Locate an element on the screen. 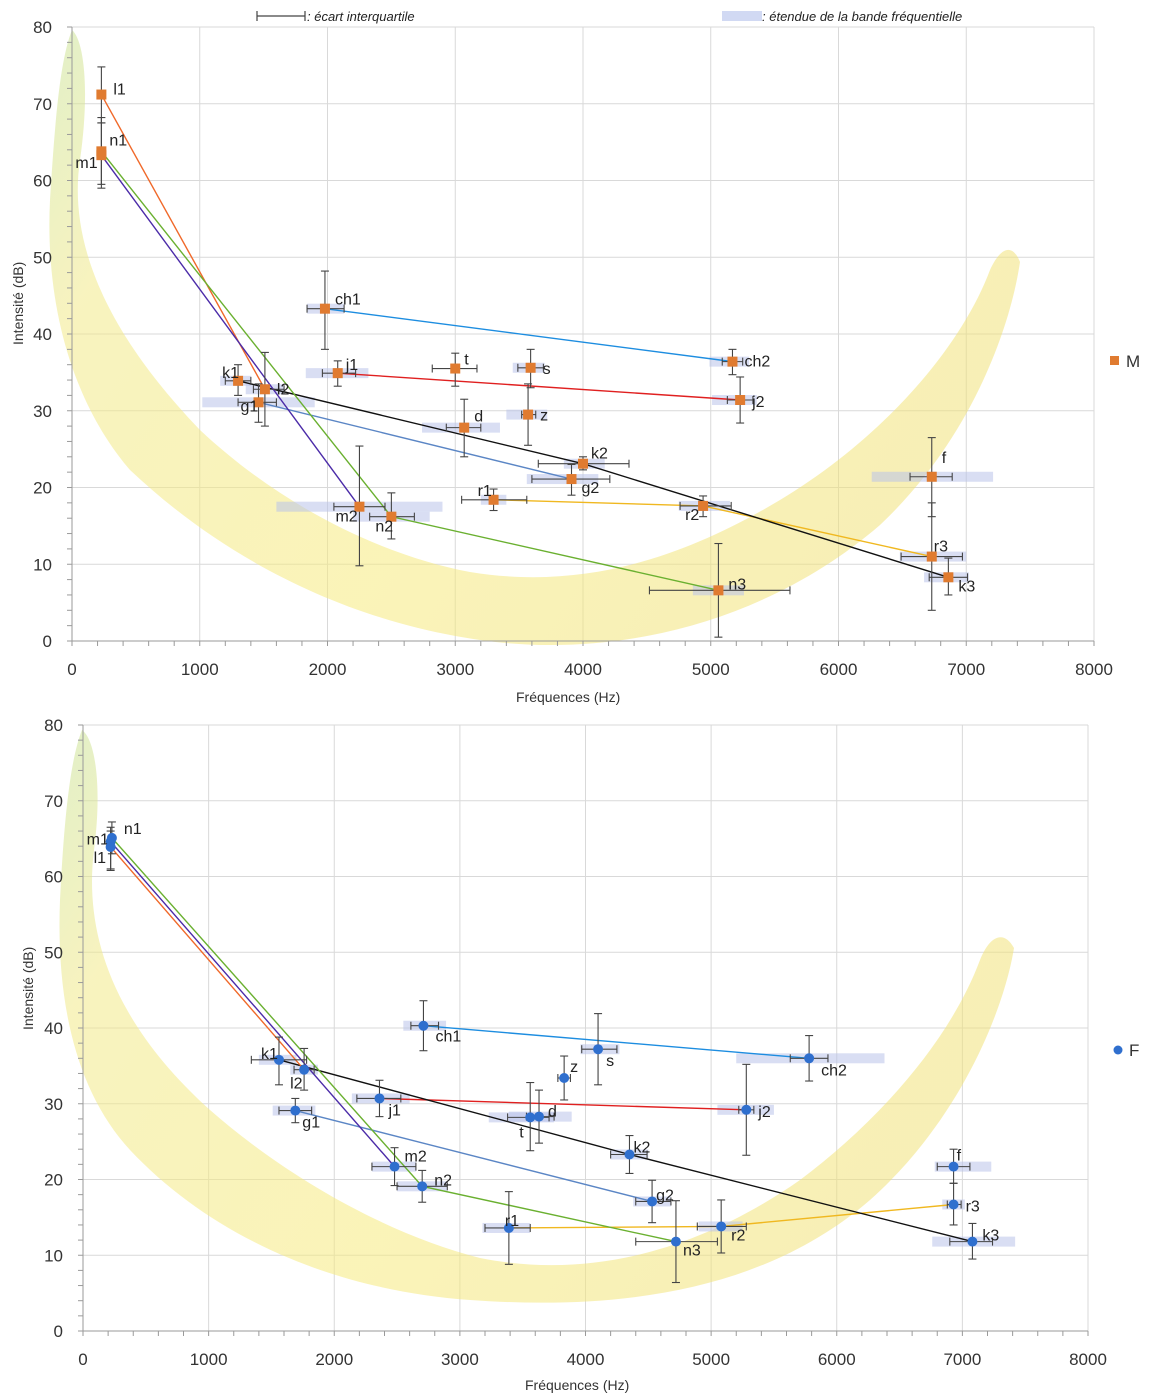  data-point-ch2 is located at coordinates (732, 361).